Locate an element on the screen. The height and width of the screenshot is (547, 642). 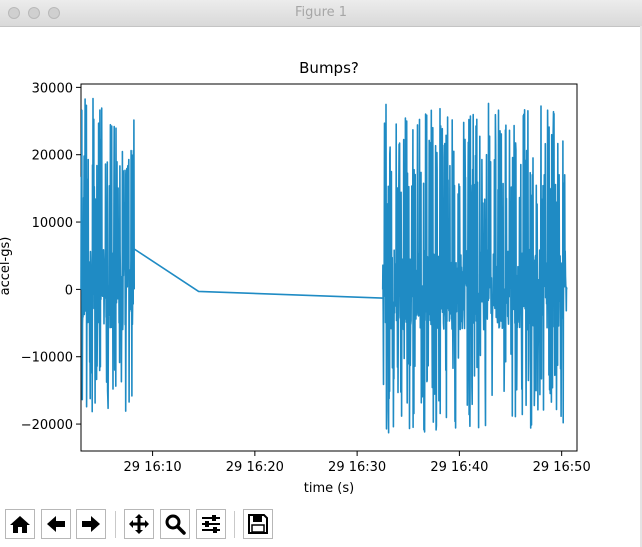
home-icon is located at coordinates (20, 524).